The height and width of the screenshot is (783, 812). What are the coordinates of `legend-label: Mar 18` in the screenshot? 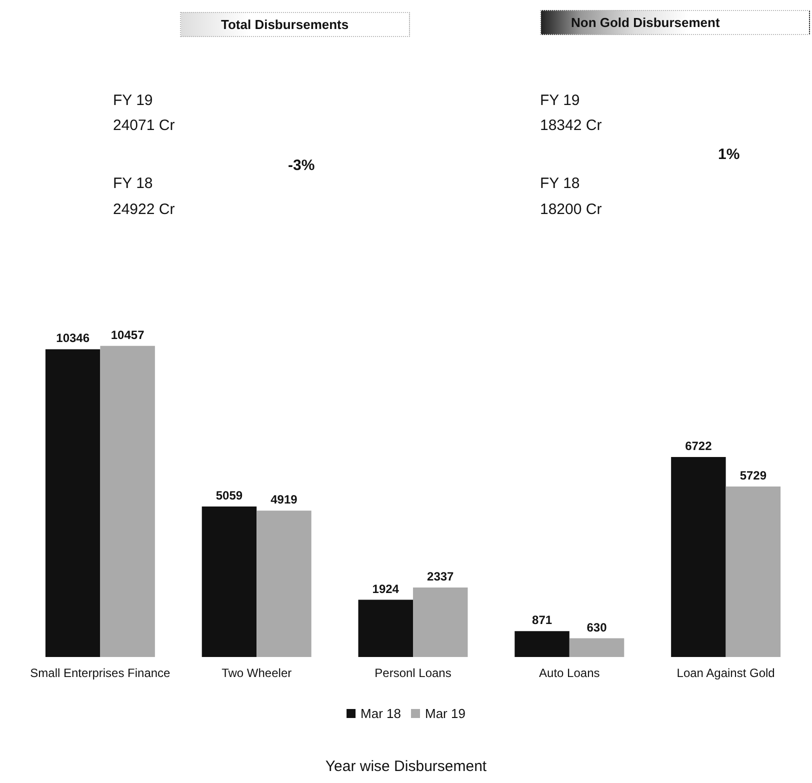 It's located at (381, 713).